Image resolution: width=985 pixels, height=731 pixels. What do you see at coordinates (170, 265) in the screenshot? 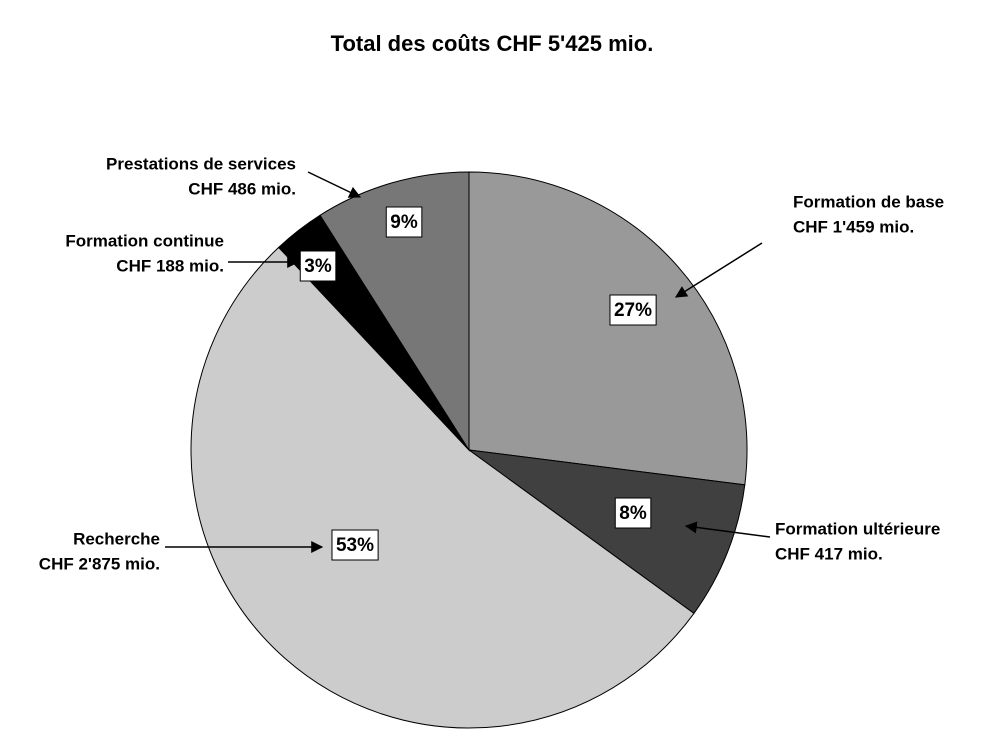
I see `amount-label: CHF 188 mio.` at bounding box center [170, 265].